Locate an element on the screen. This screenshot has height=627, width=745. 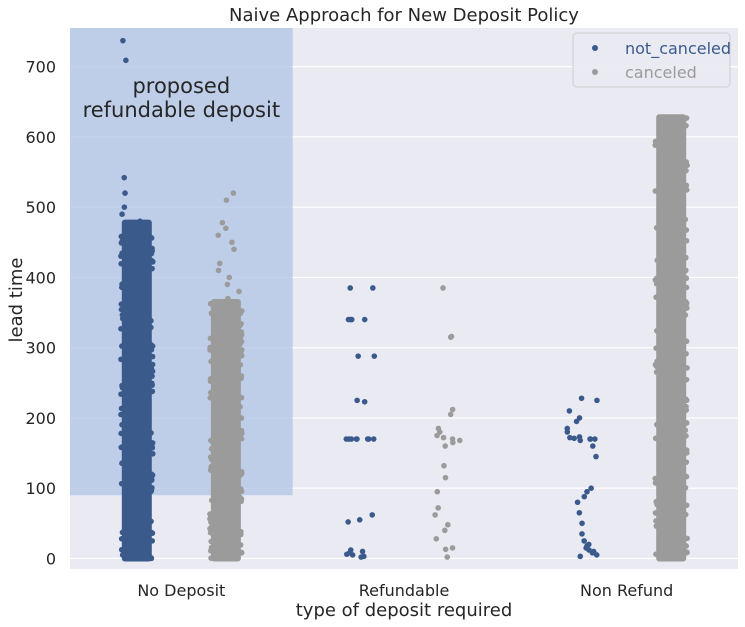
legend-box is located at coordinates (651, 60).